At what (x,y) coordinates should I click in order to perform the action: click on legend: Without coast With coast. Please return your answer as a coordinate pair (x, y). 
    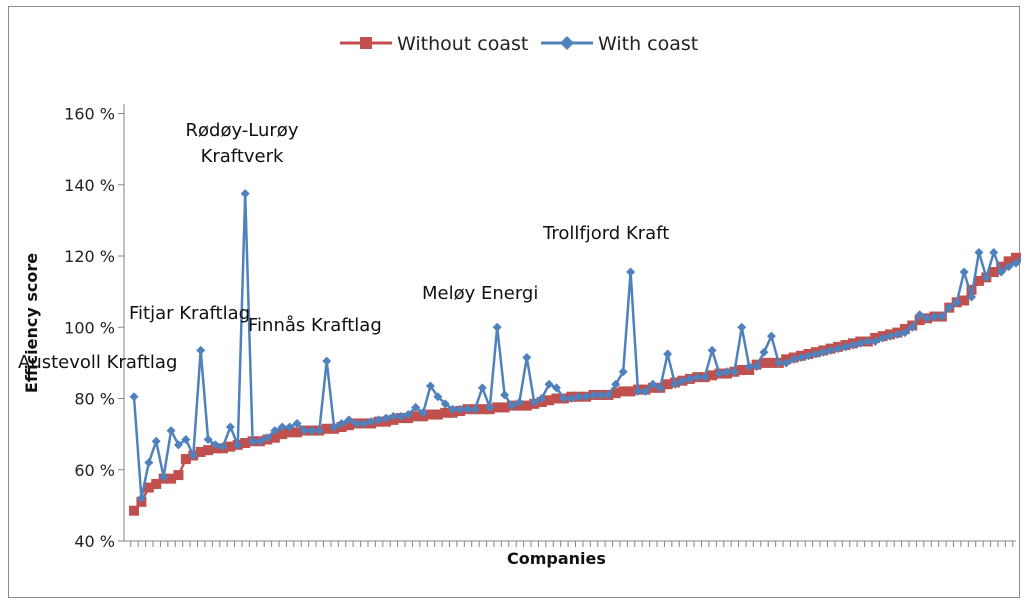
    Looking at the image, I should click on (519, 44).